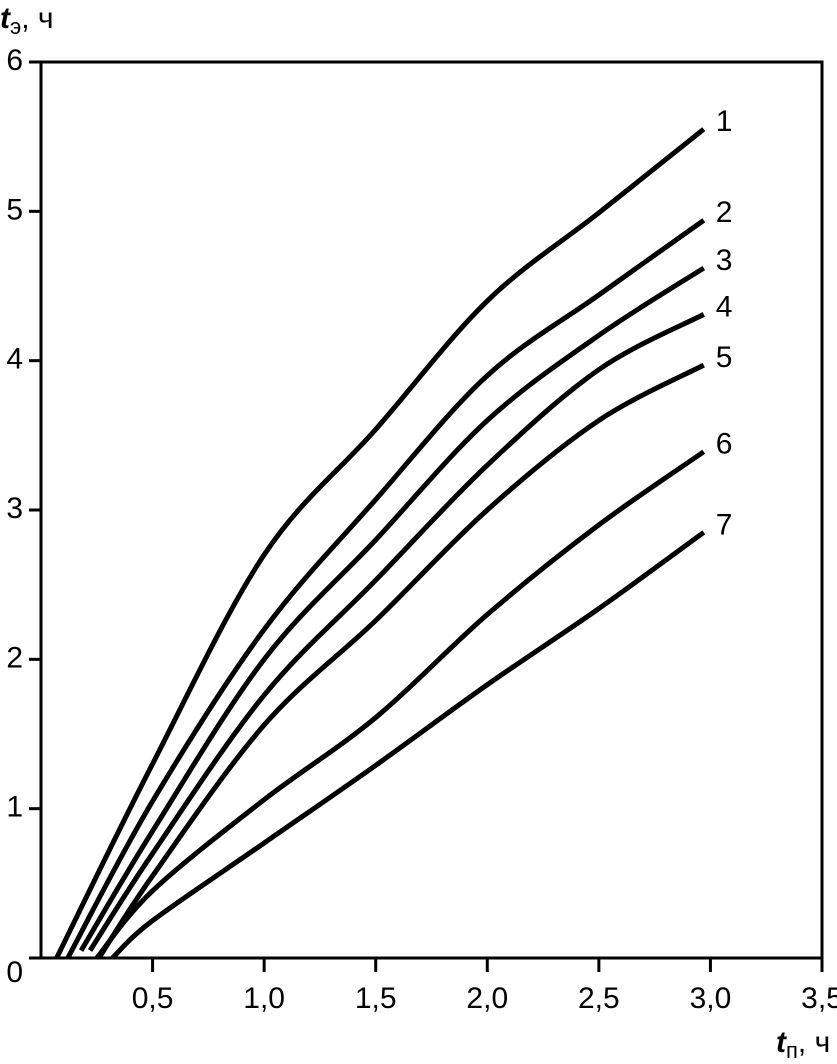 The width and height of the screenshot is (837, 1064). I want to click on series-label: 1, so click(724, 121).